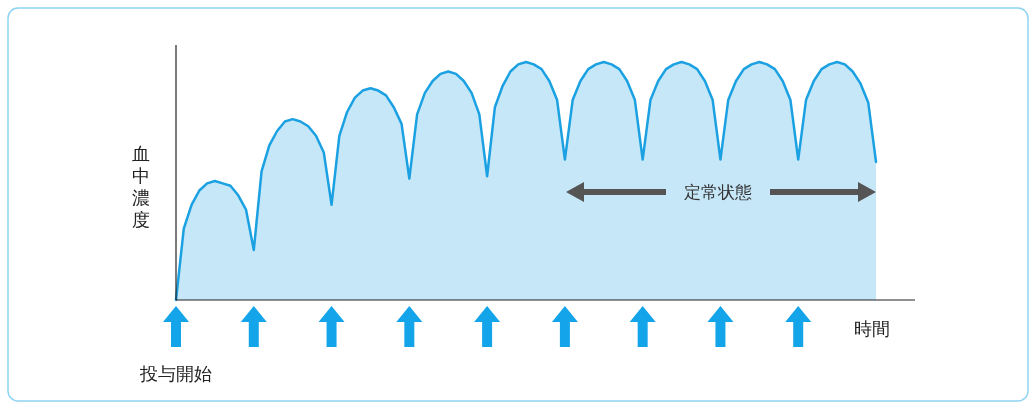 Image resolution: width=1036 pixels, height=409 pixels. What do you see at coordinates (718, 192) in the screenshot?
I see `annotation: 定常状態` at bounding box center [718, 192].